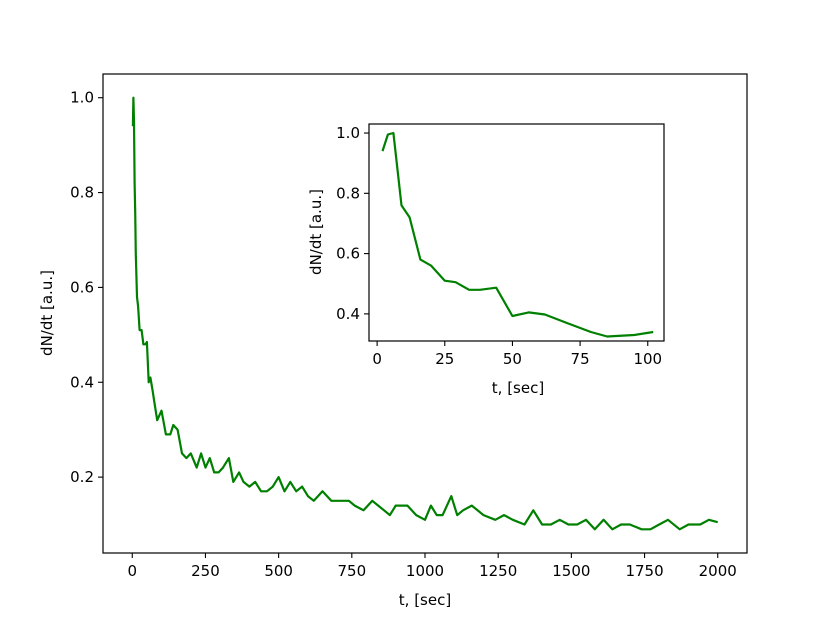  I want to click on main-x-tick-label: 500, so click(278, 571).